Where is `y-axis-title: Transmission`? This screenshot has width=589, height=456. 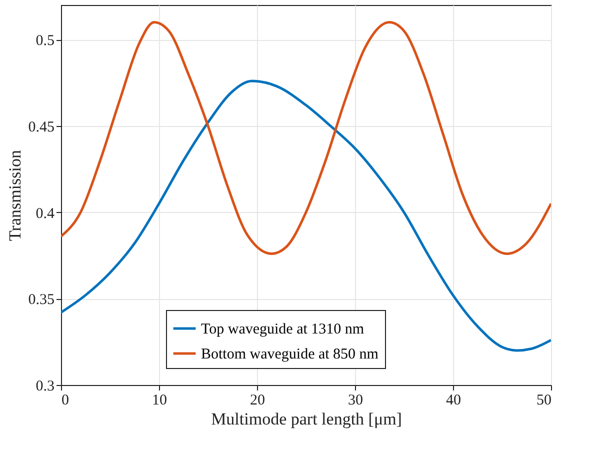 y-axis-title: Transmission is located at coordinates (14, 196).